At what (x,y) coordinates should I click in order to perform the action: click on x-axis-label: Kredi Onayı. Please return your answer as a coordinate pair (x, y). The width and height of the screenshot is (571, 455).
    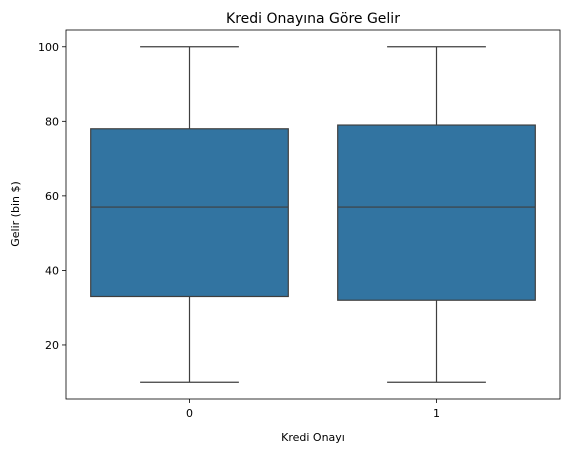
    Looking at the image, I should click on (313, 437).